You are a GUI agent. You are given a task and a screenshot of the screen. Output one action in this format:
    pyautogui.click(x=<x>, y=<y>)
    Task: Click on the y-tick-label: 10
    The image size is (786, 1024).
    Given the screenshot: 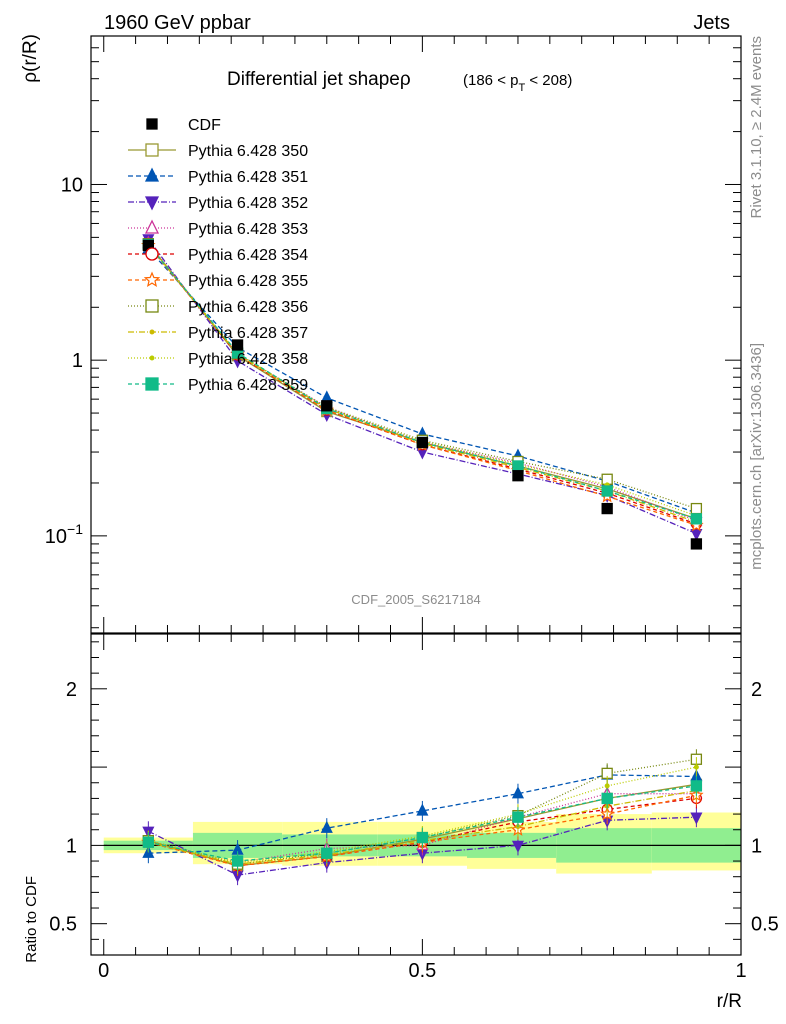 What is the action you would take?
    pyautogui.click(x=72, y=185)
    